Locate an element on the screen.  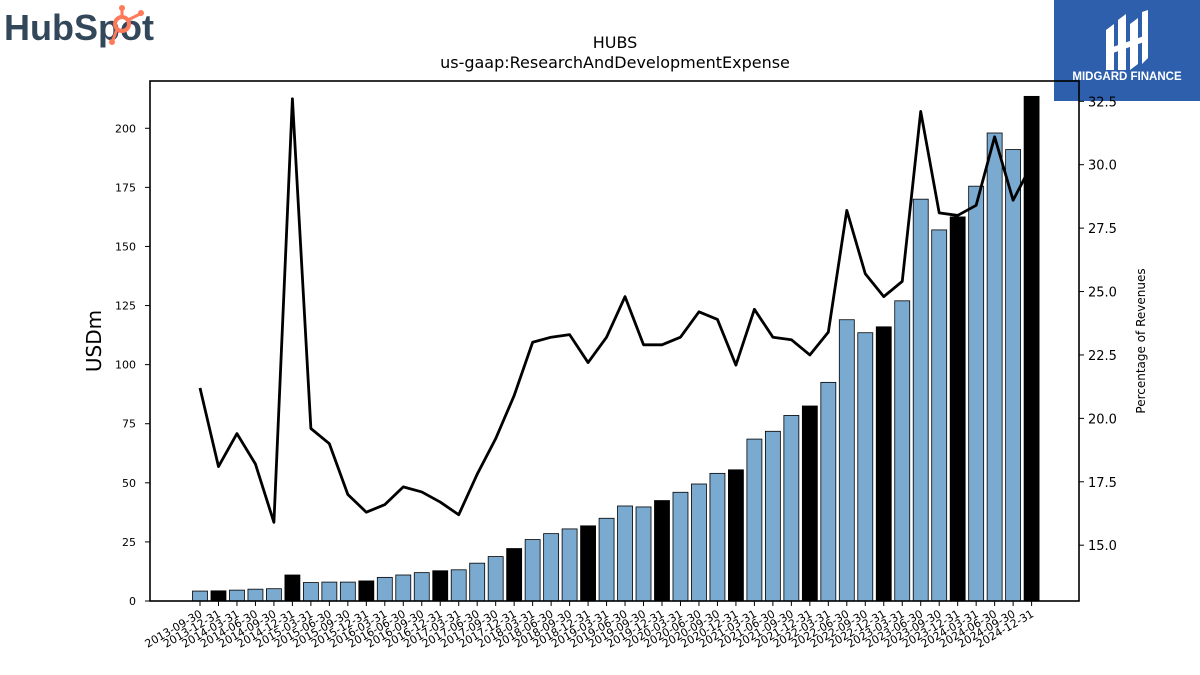
chart-subtitle: us-gaap:ResearchAndDevelopmentExpense is located at coordinates (615, 62).